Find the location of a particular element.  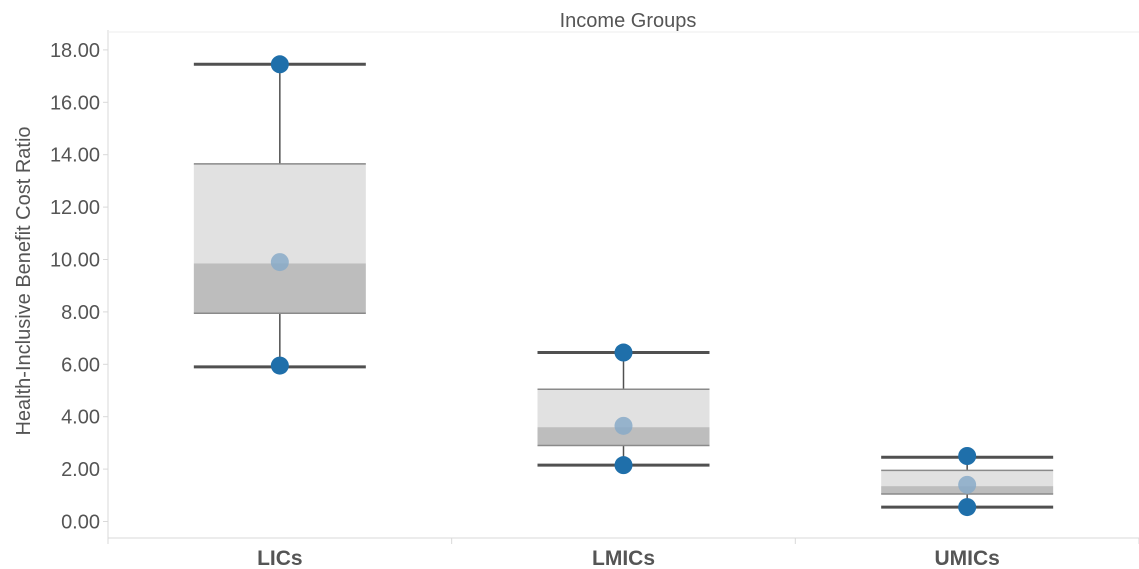

y-tick-label: 2.00 is located at coordinates (80, 470).